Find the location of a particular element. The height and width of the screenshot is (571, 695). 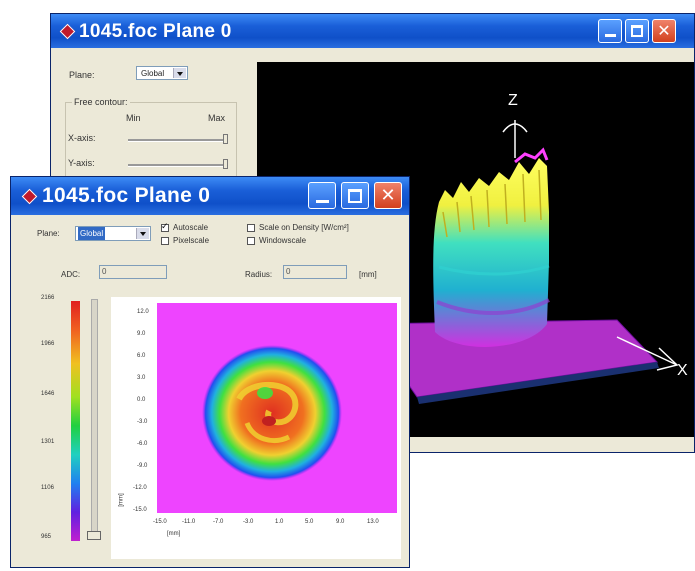

y-axis-tick: -3.0 is located at coordinates (142, 422).